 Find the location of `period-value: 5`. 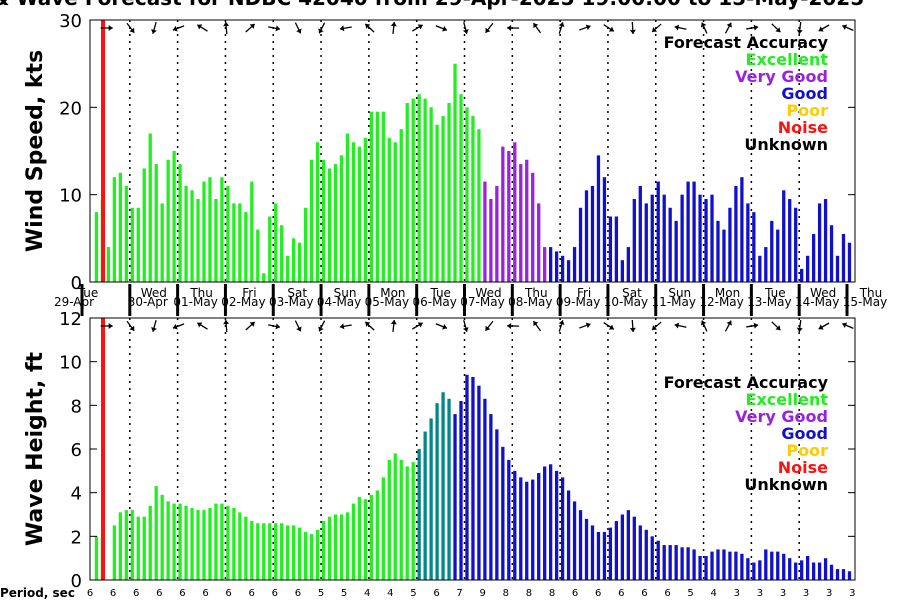

period-value: 5 is located at coordinates (413, 593).